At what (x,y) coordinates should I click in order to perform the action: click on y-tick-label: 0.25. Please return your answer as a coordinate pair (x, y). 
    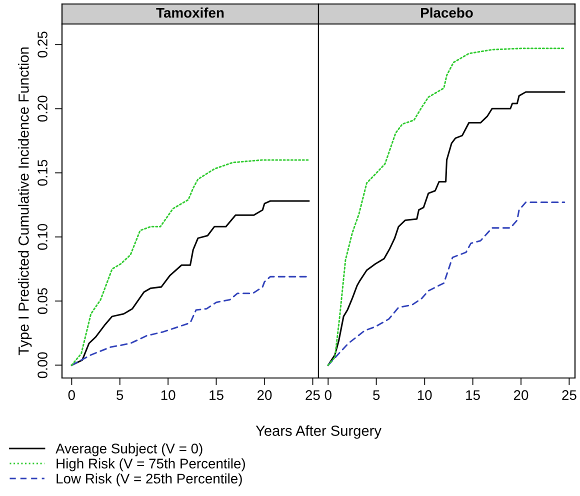
    Looking at the image, I should click on (43, 45).